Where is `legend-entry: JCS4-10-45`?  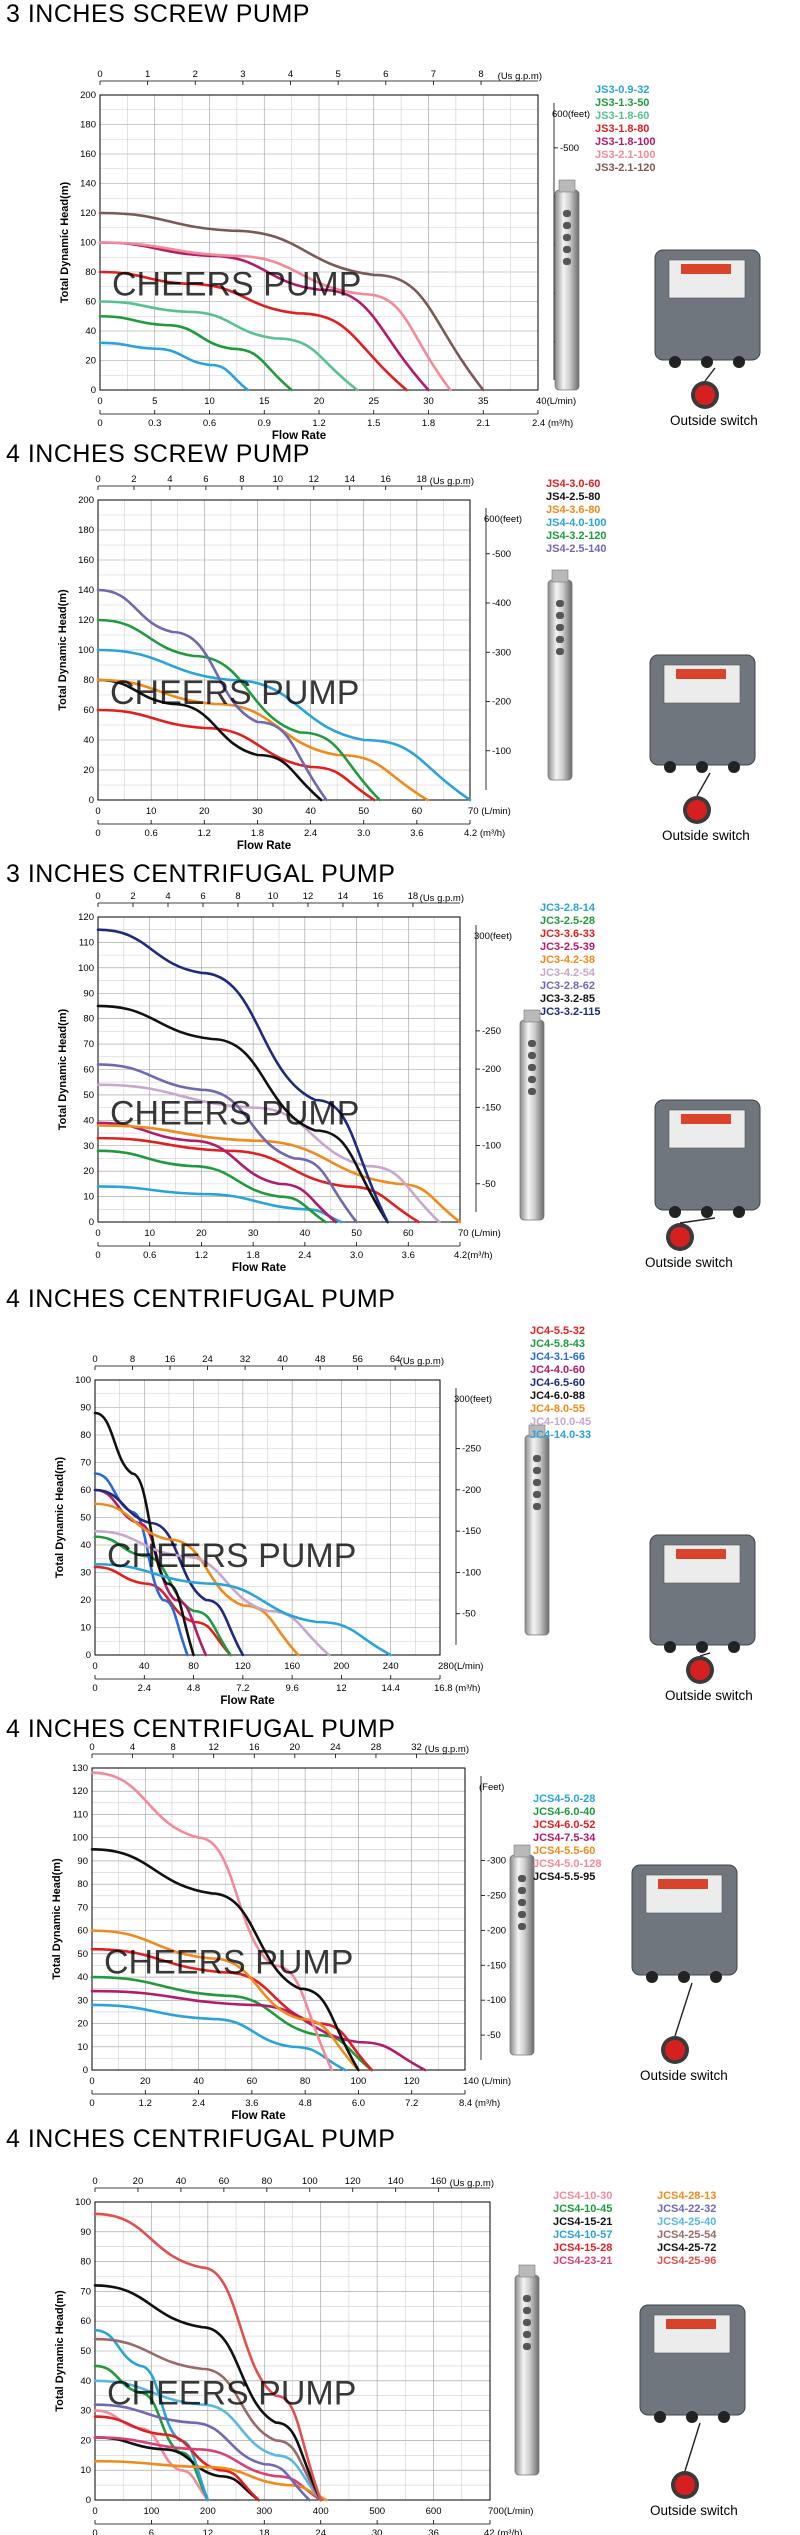 legend-entry: JCS4-10-45 is located at coordinates (583, 2209).